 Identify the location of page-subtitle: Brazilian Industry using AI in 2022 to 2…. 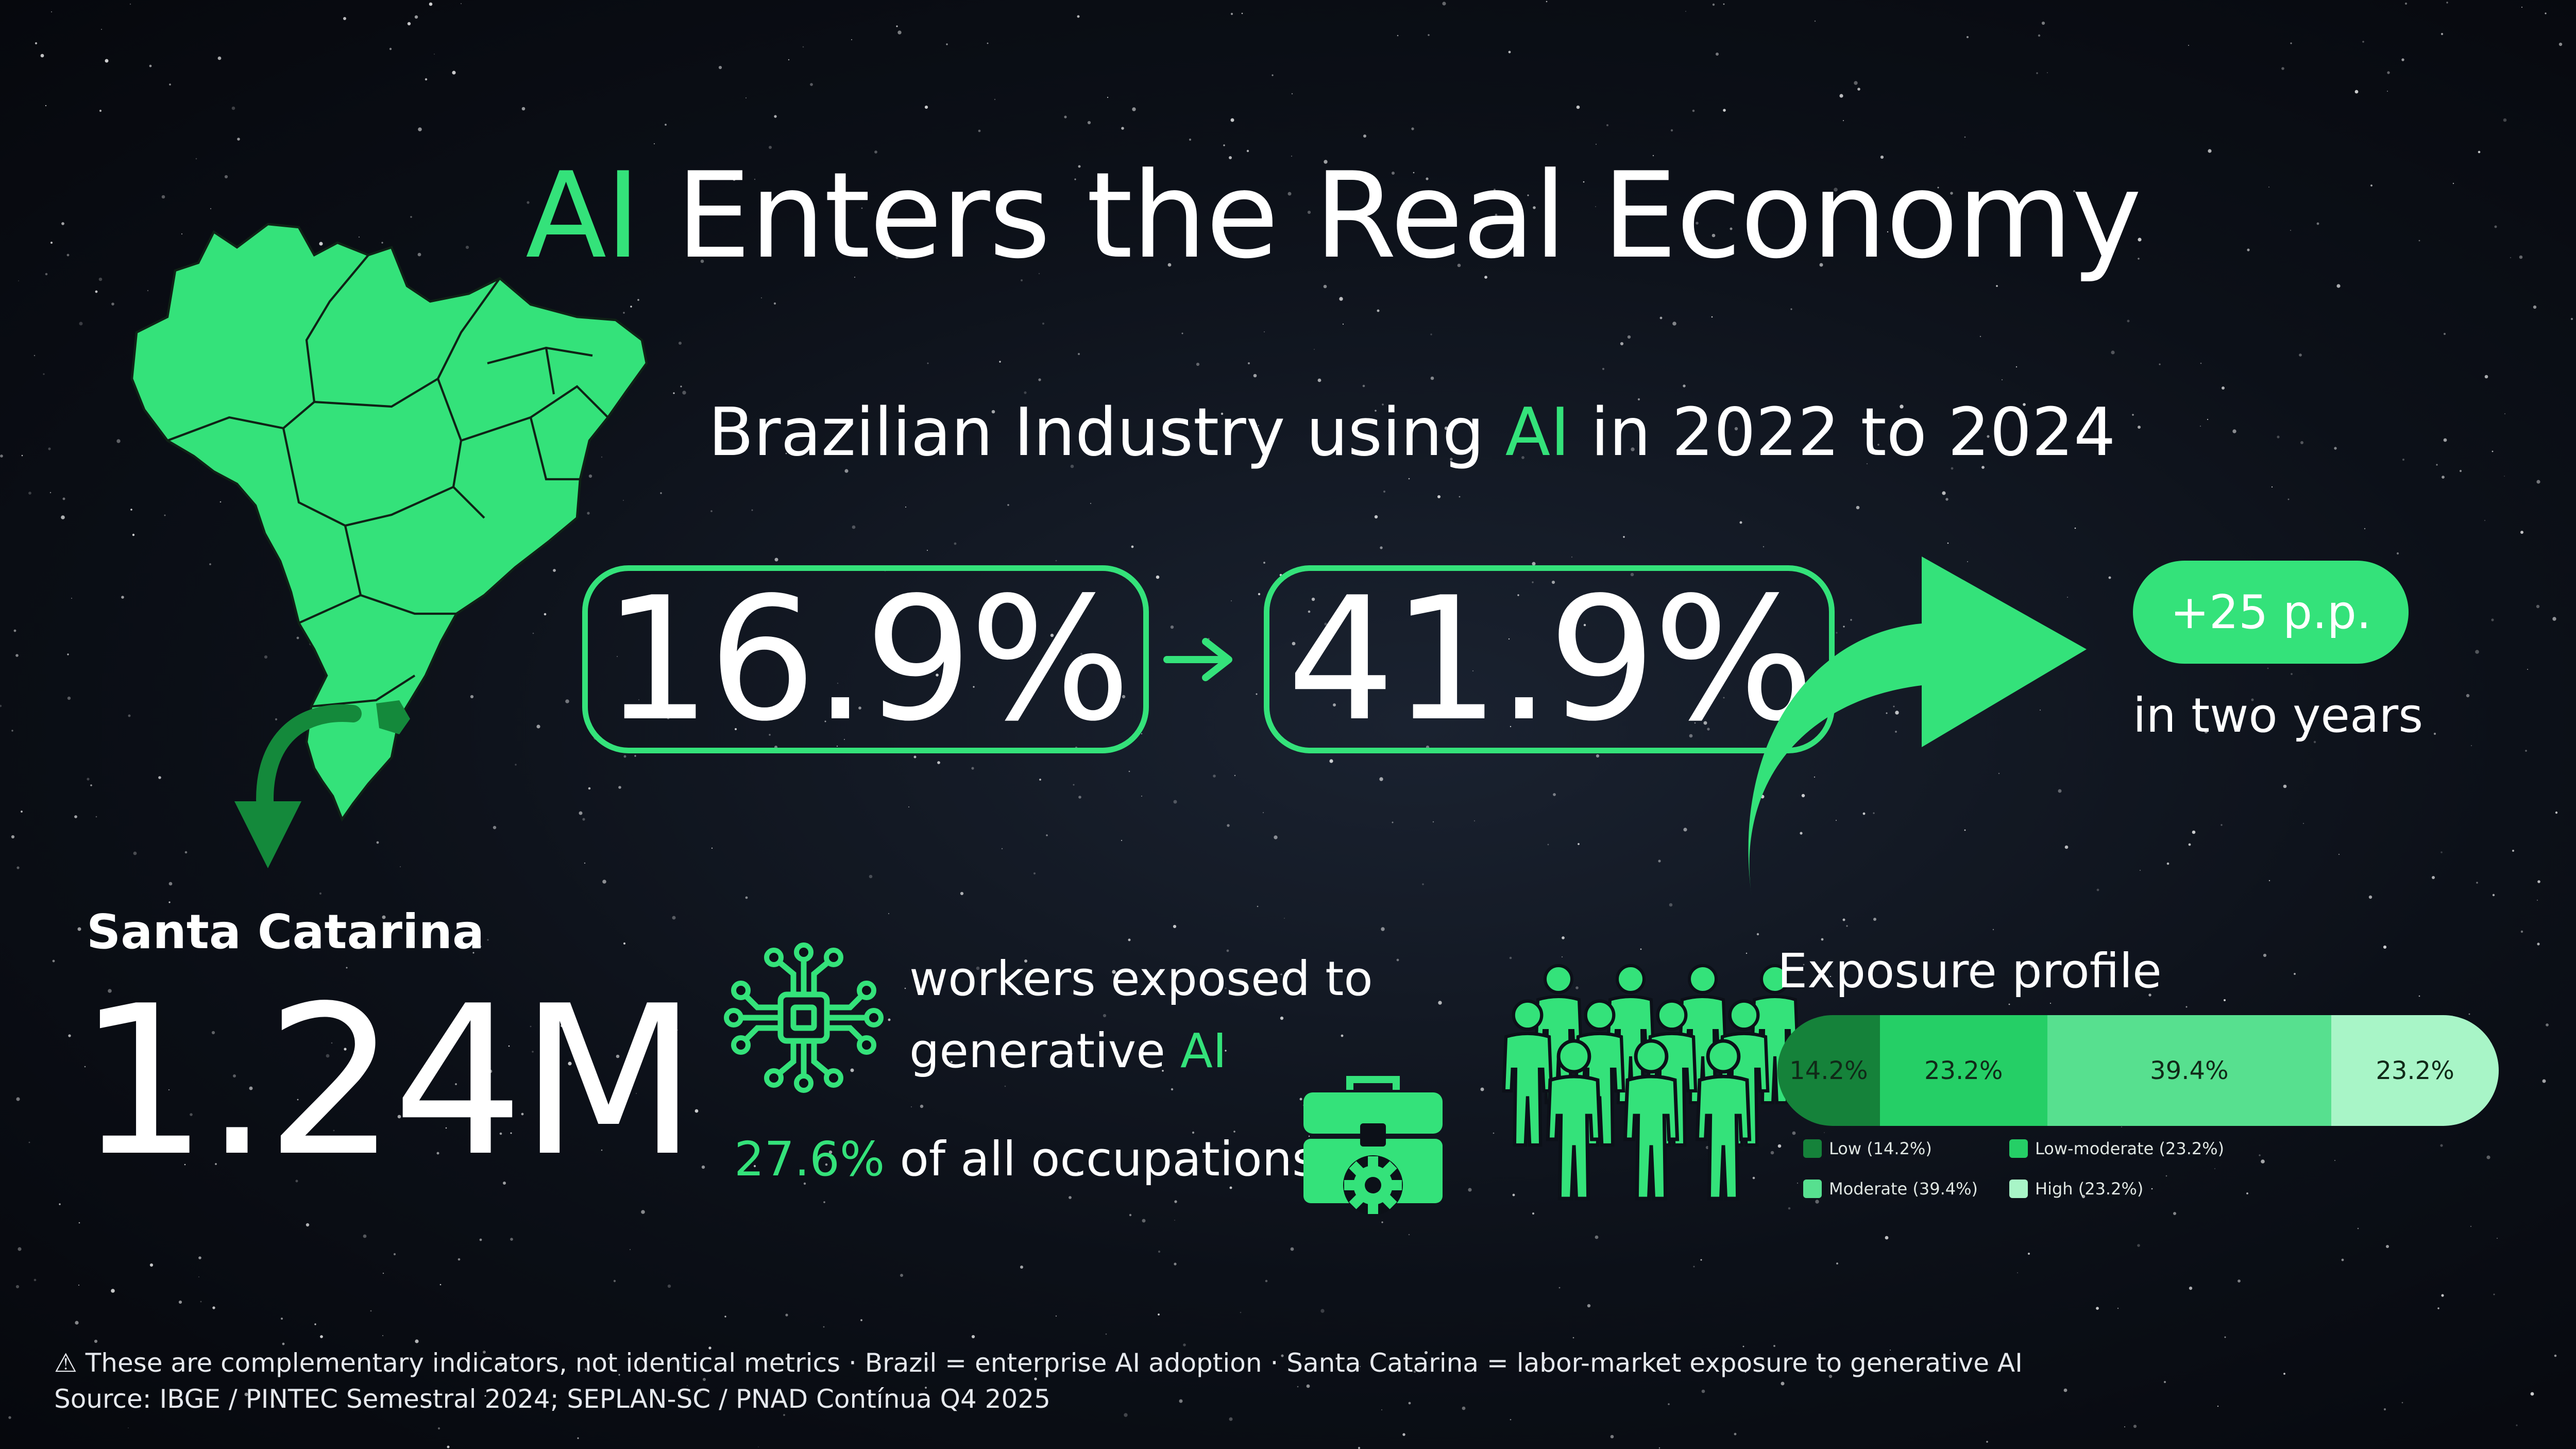
(1412, 432).